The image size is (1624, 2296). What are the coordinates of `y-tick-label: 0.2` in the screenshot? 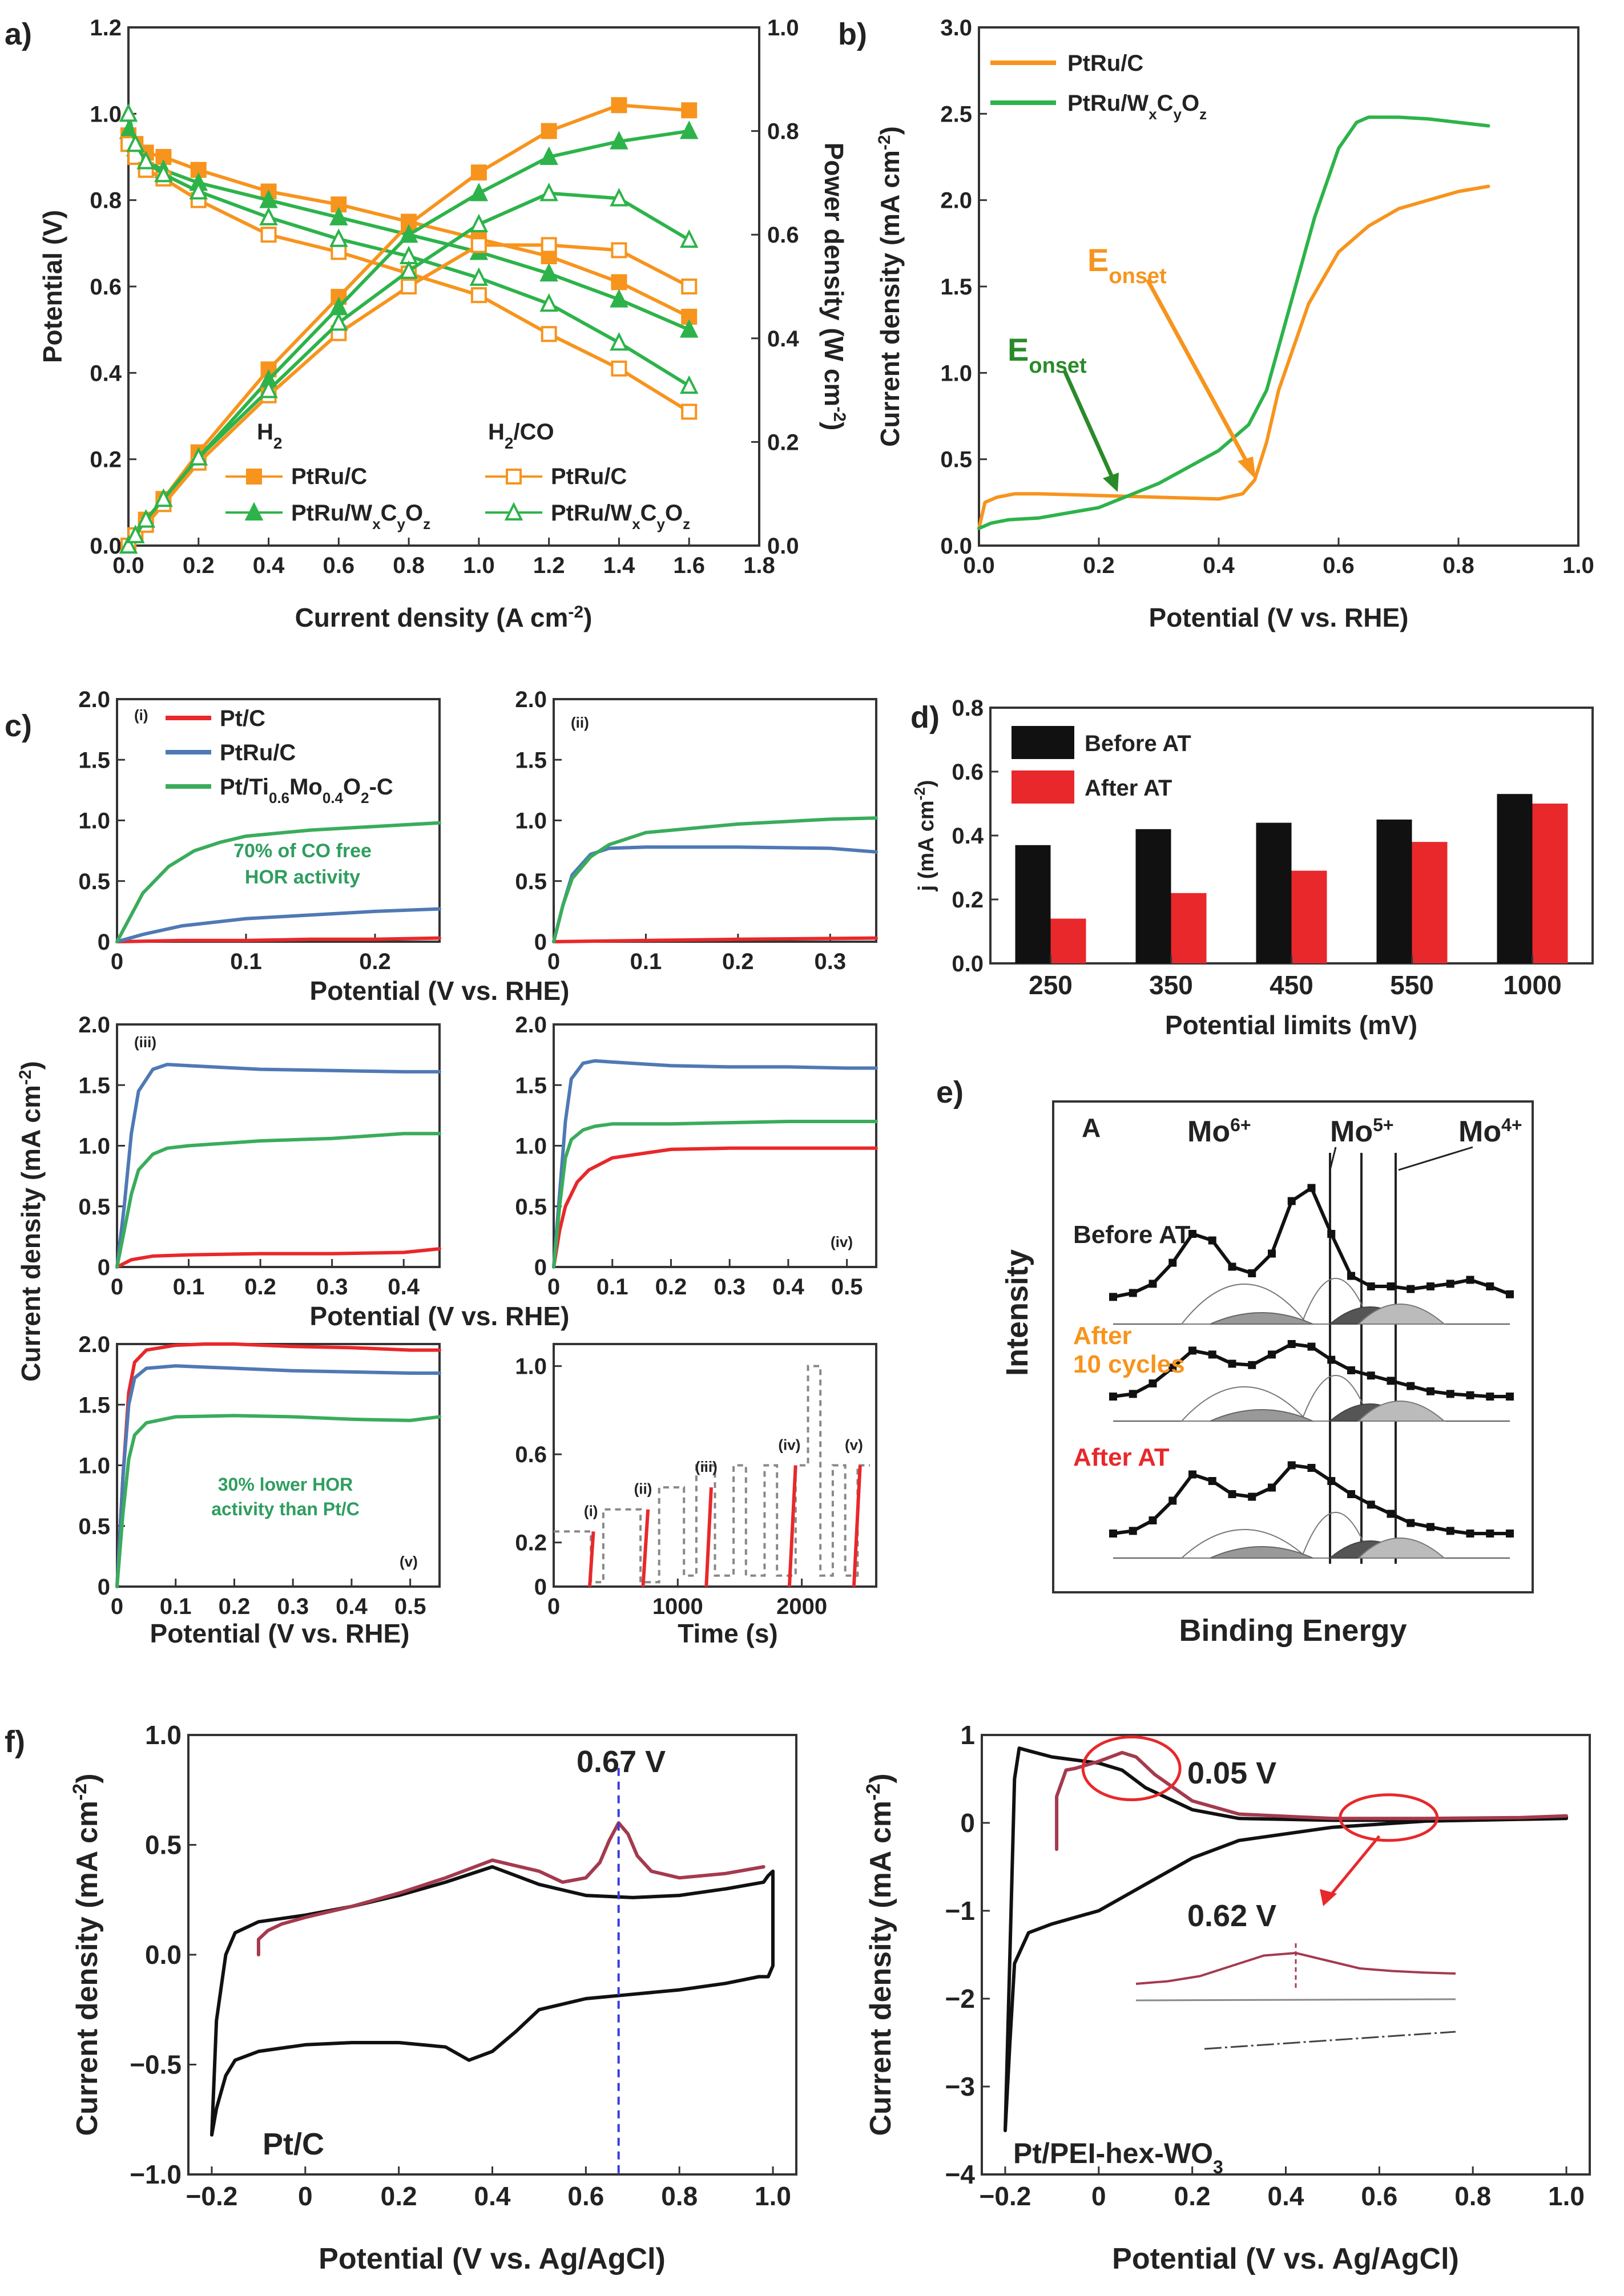 It's located at (783, 442).